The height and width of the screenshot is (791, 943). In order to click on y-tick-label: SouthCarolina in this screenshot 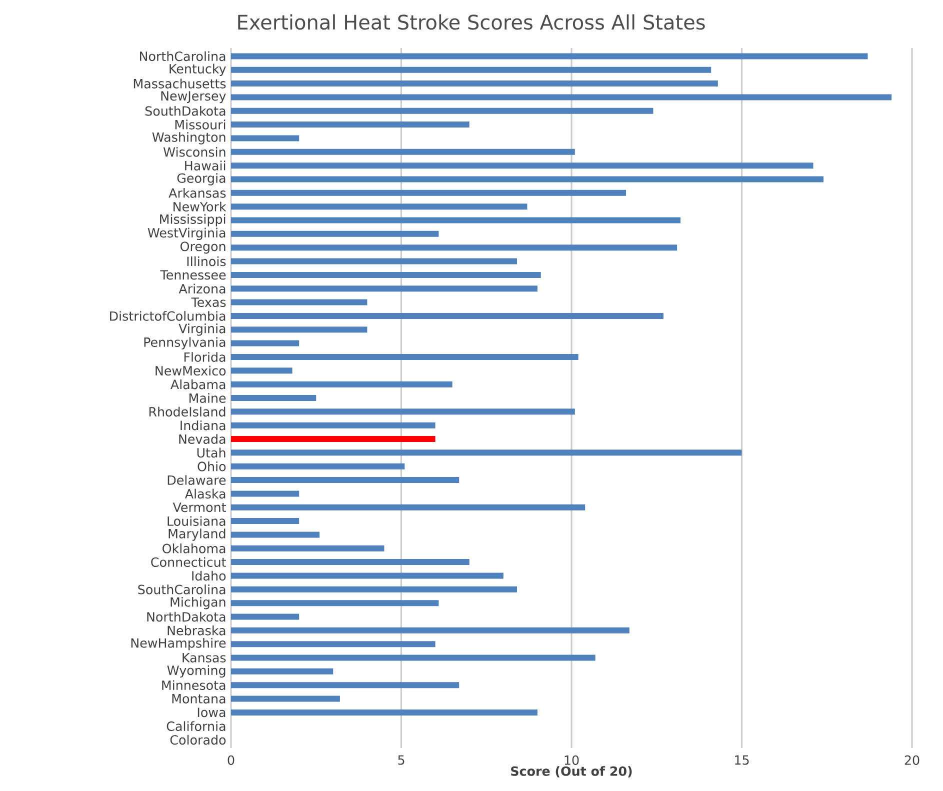, I will do `click(182, 589)`.